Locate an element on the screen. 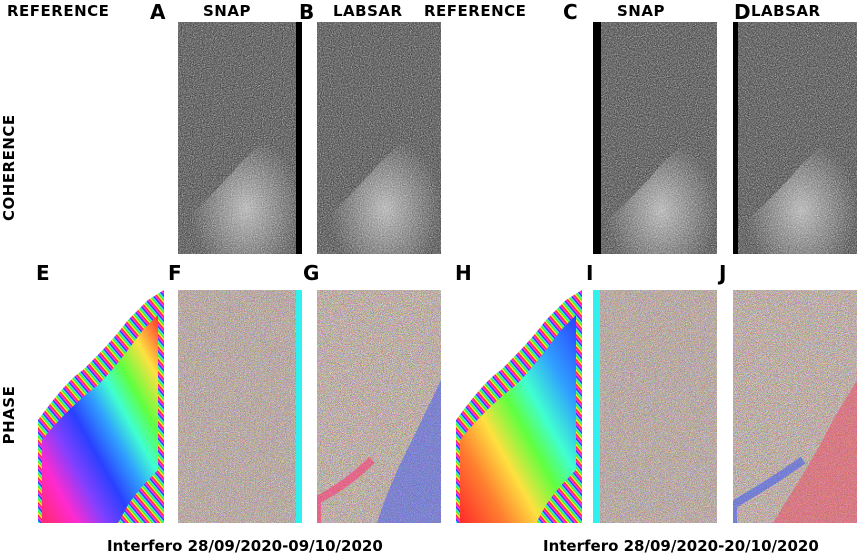 This screenshot has height=557, width=858. column-header-labsar-1: LABSAR is located at coordinates (368, 11).